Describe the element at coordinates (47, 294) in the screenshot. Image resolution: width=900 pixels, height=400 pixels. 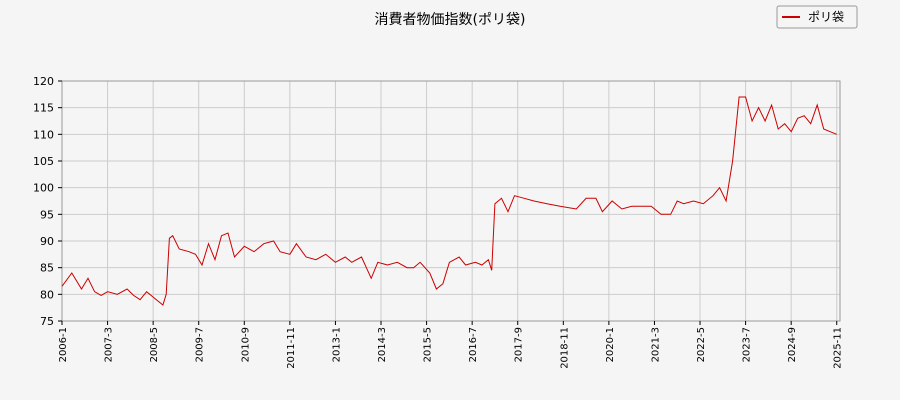
I see `y-tick-label: 80` at that location.